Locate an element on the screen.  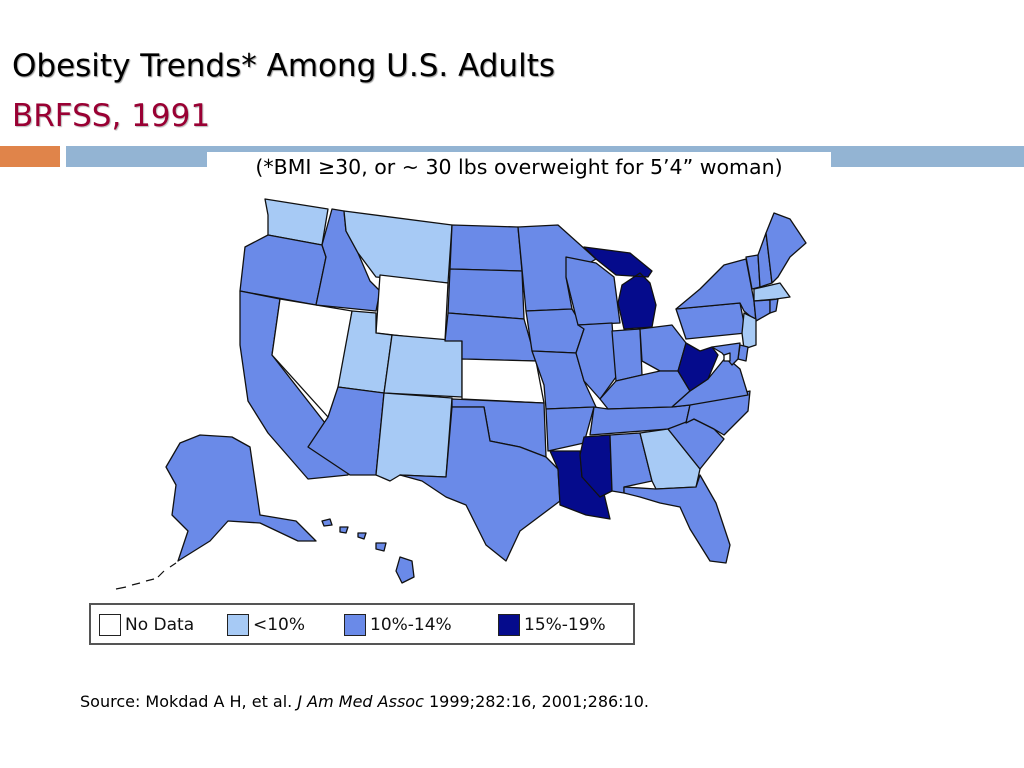
legend-swatch-no-data is located at coordinates (110, 625).